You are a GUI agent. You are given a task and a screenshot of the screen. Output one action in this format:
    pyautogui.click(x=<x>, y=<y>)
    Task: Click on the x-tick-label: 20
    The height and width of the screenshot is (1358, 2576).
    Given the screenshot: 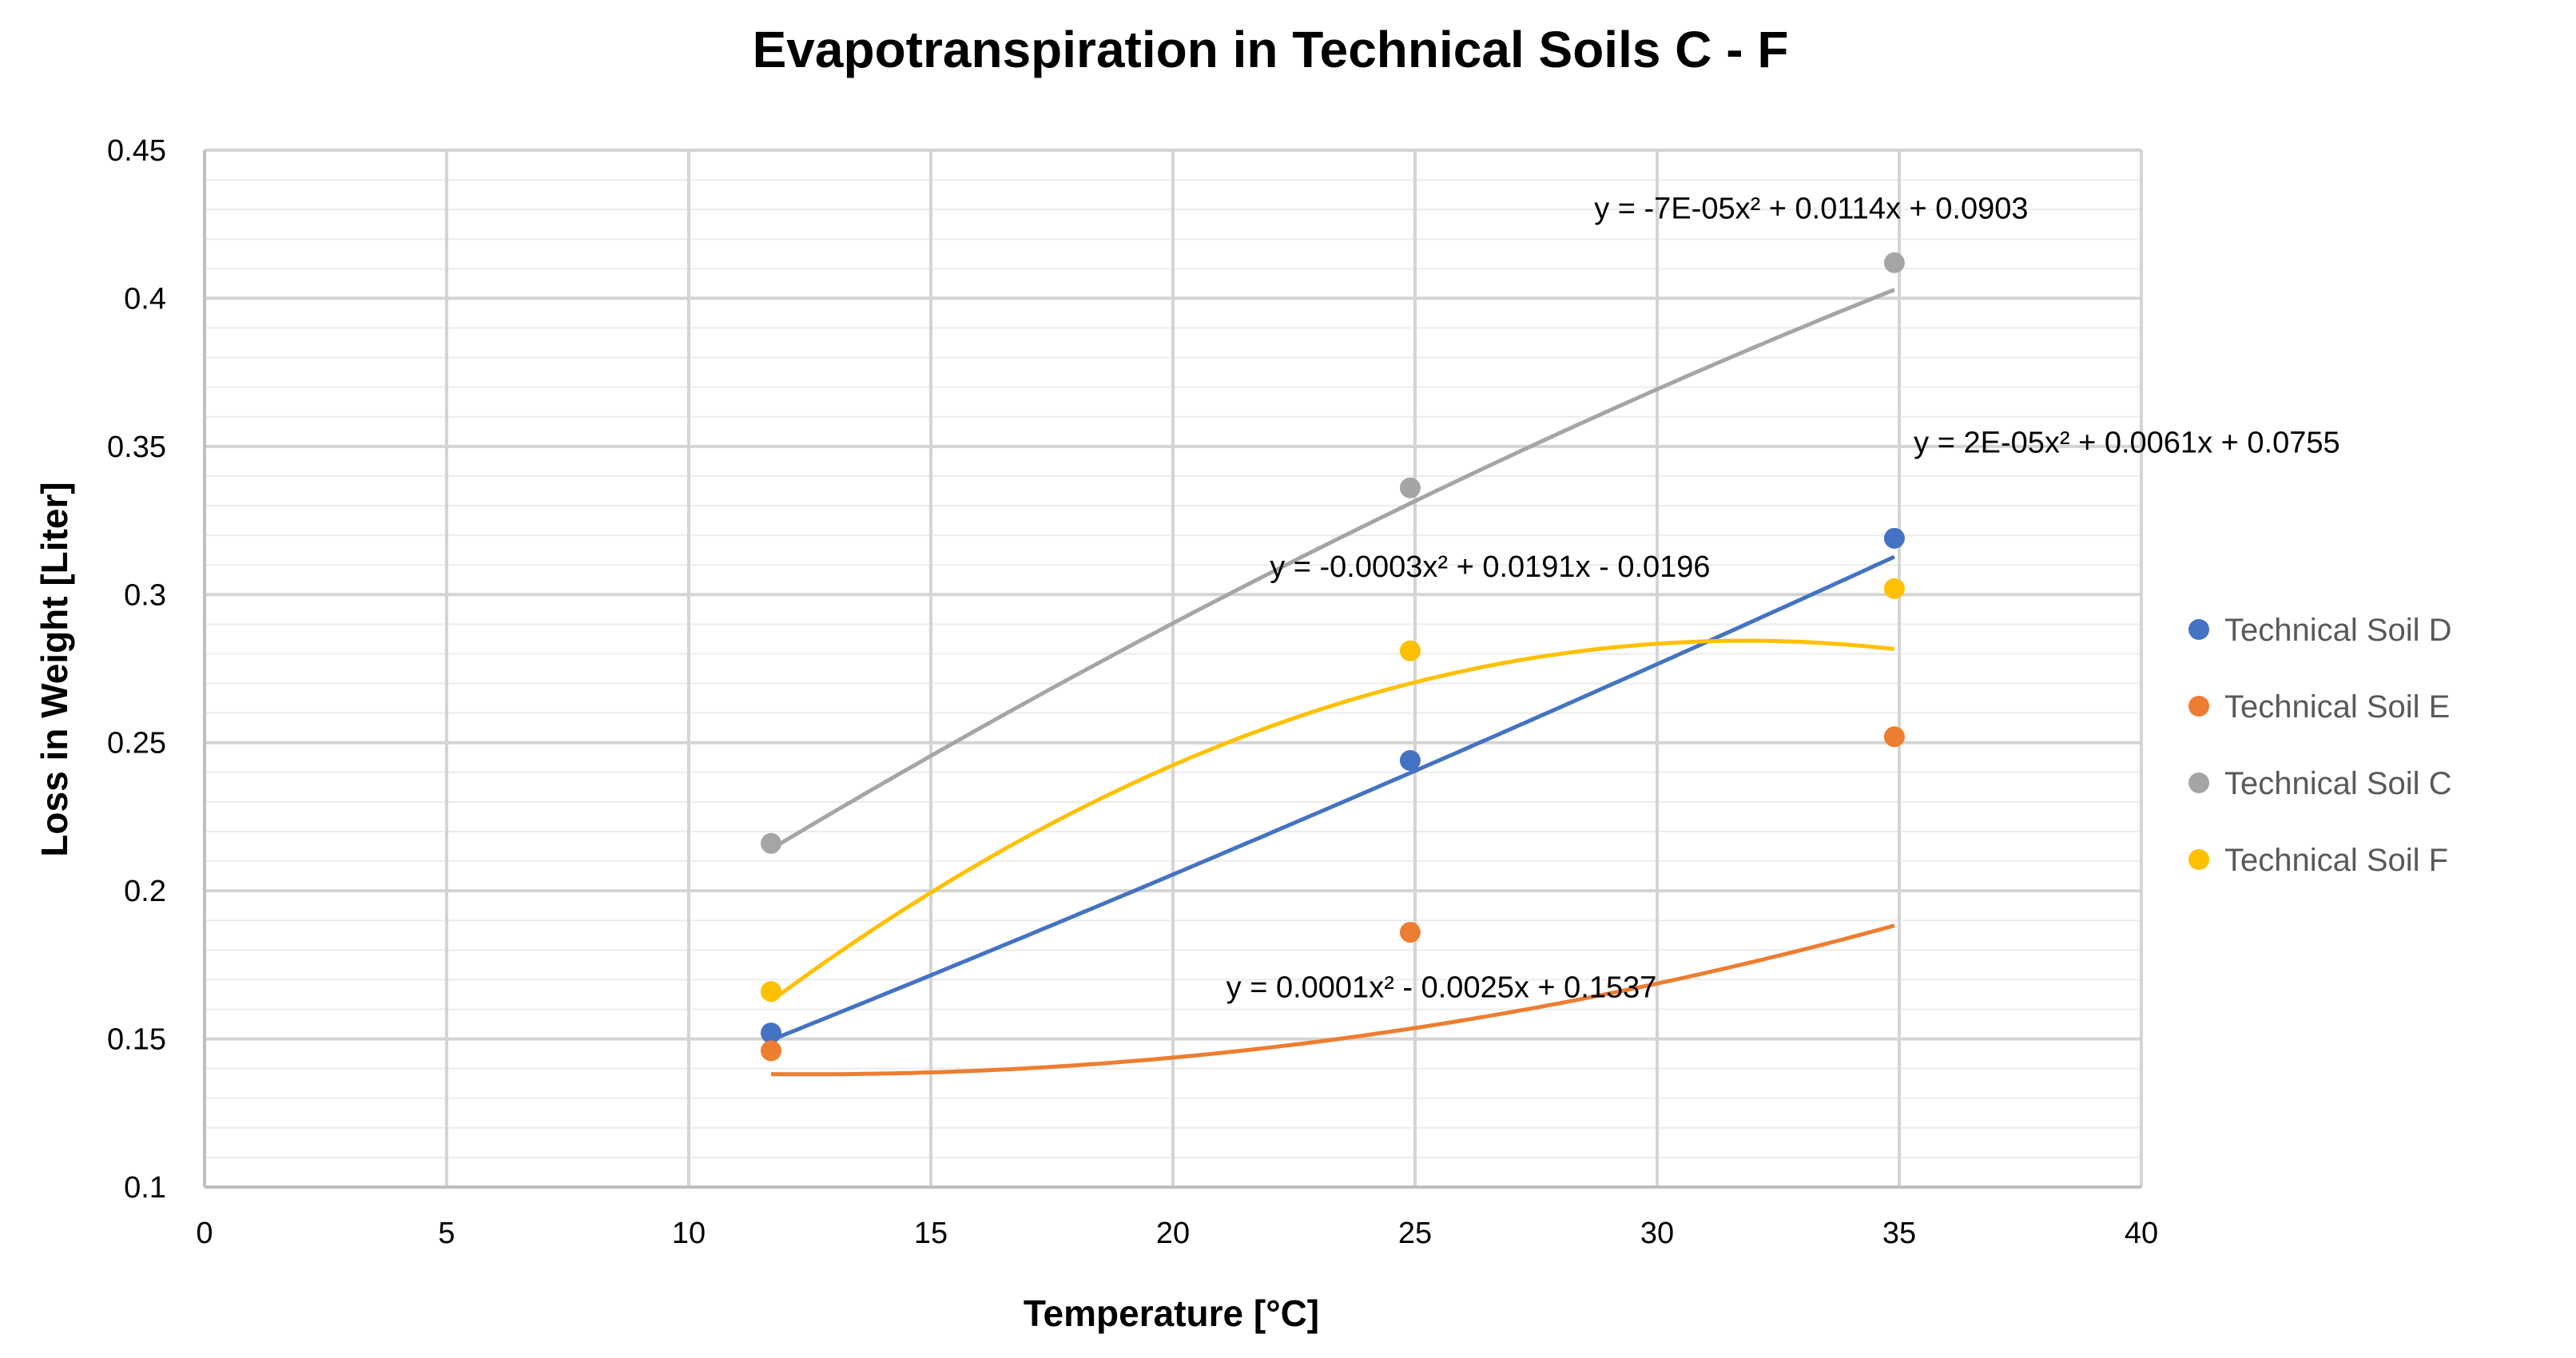 What is the action you would take?
    pyautogui.click(x=1173, y=1233)
    